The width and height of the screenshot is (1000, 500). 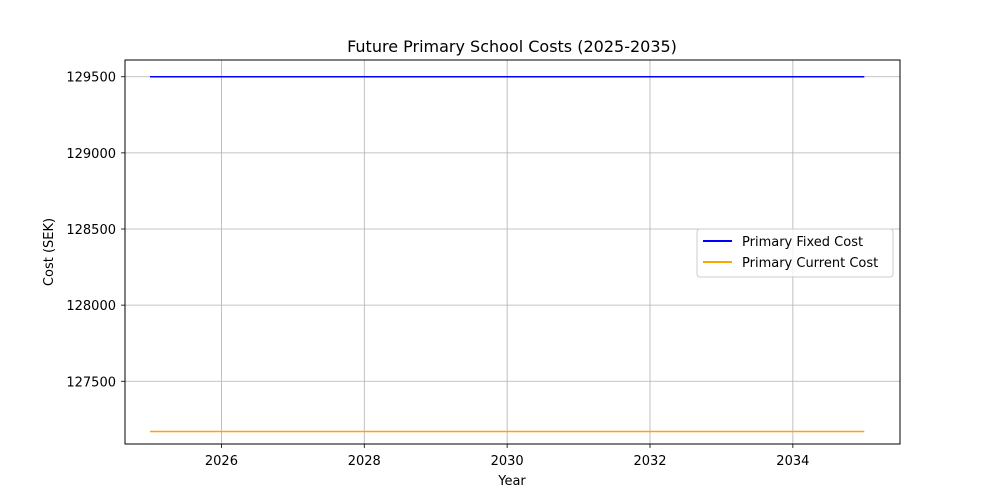 I want to click on x-tick-label: 2032, so click(x=649, y=461).